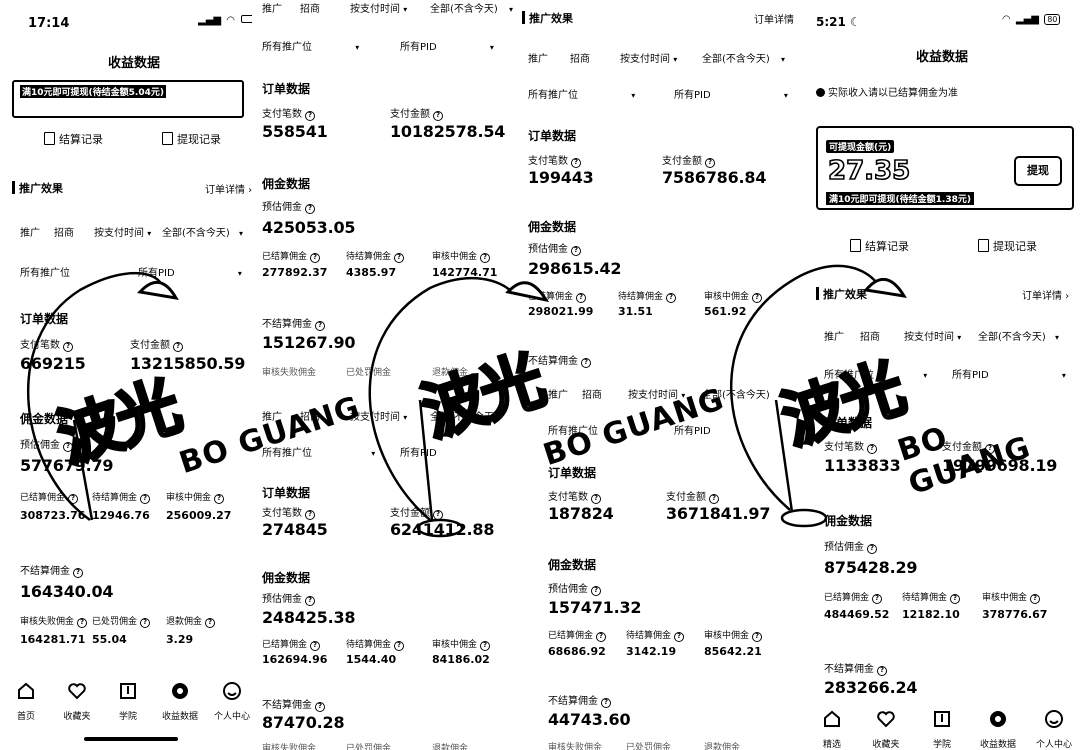 This screenshot has width=1080, height=750. What do you see at coordinates (581, 513) in the screenshot?
I see `pay-count-value-2: 187824` at bounding box center [581, 513].